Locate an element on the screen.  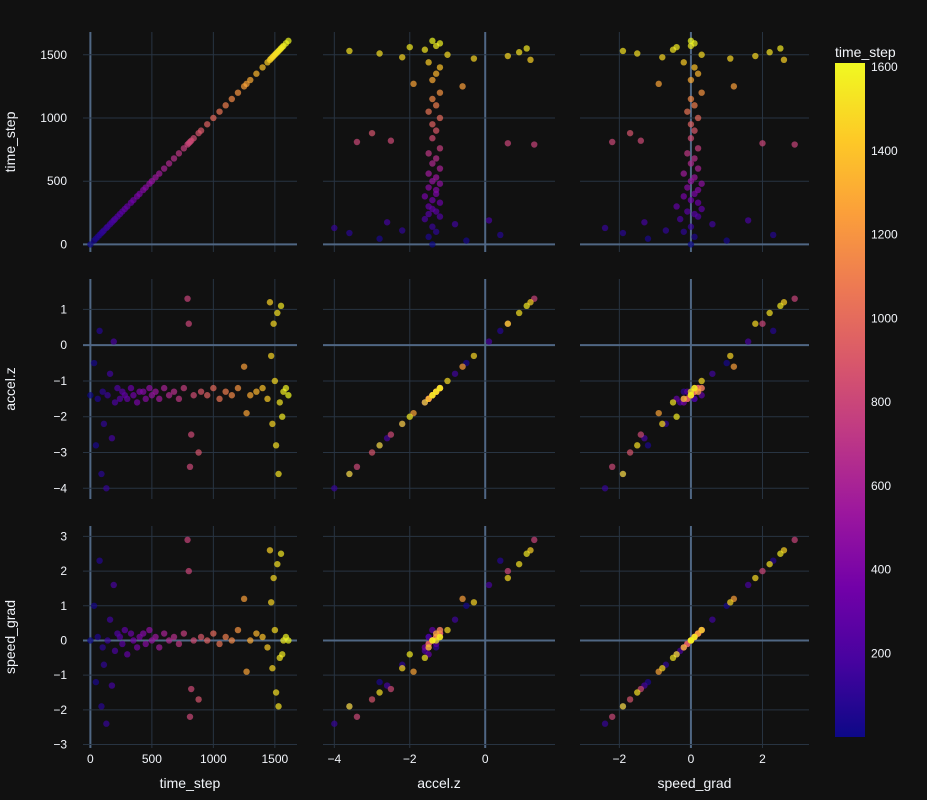
colorbar-tick-label: 1200 is located at coordinates (884, 235).